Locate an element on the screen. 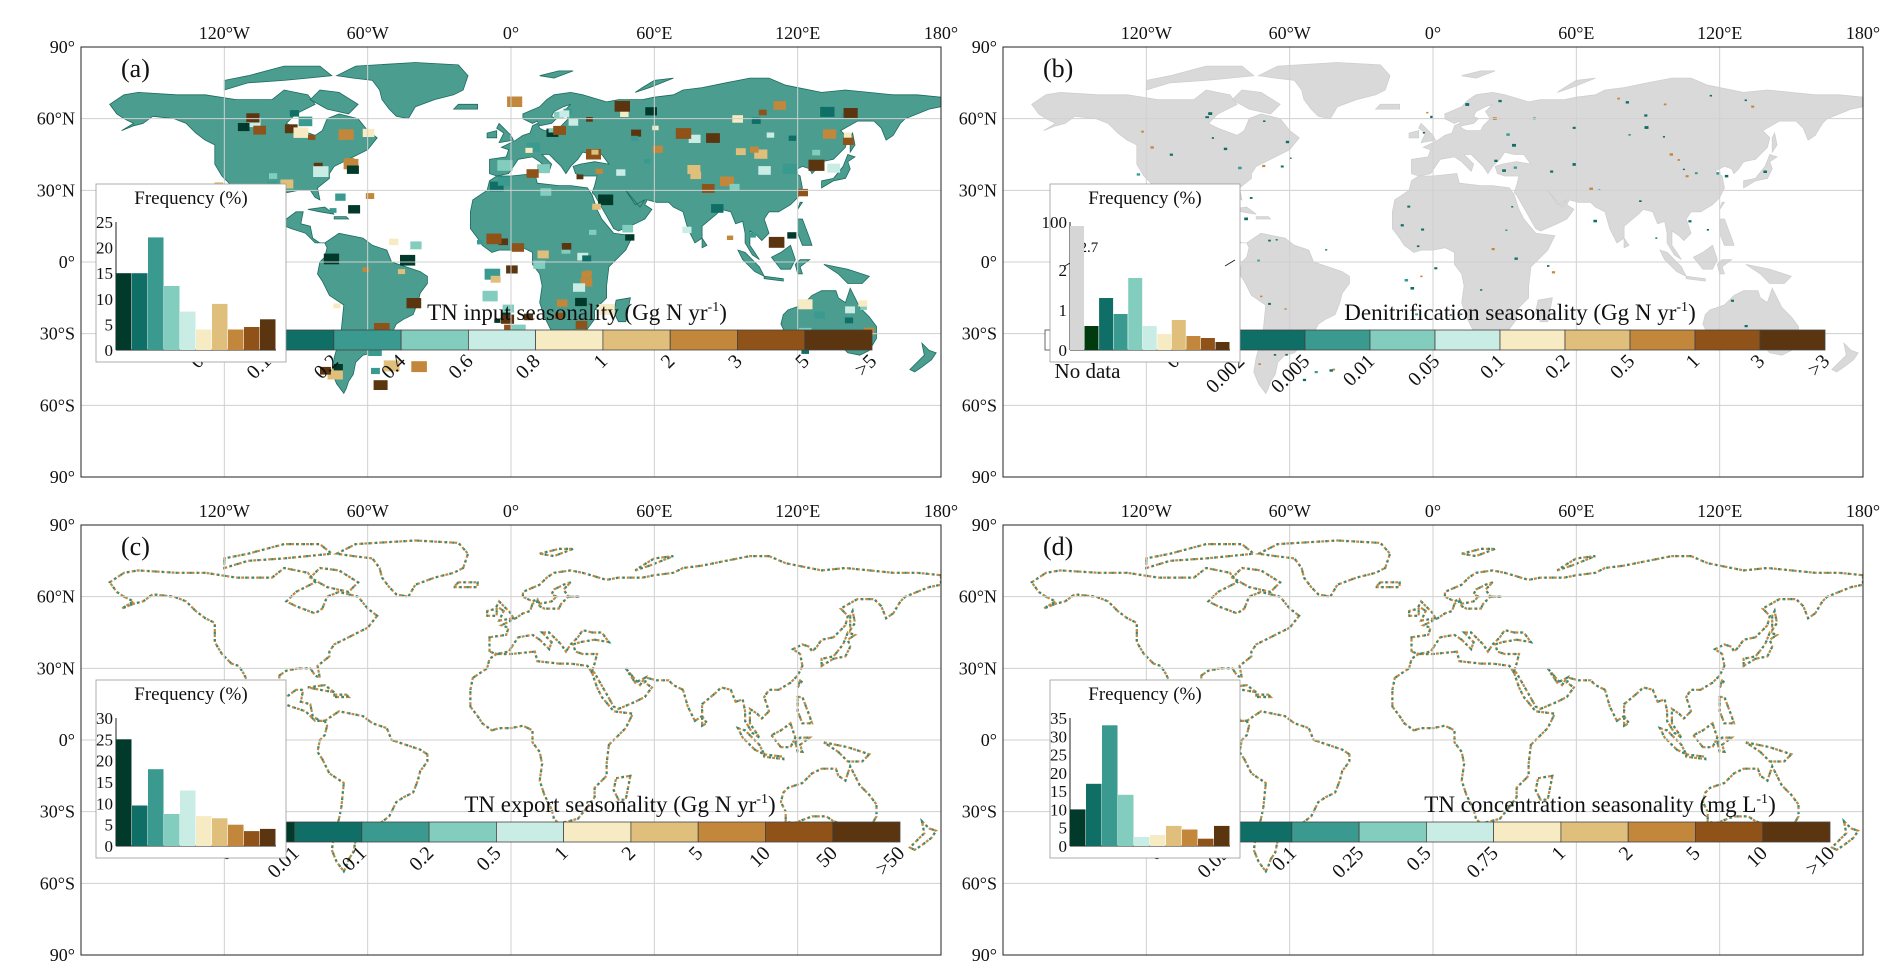 The height and width of the screenshot is (980, 1892). coastline-canada_islands is located at coordinates (279, 556).